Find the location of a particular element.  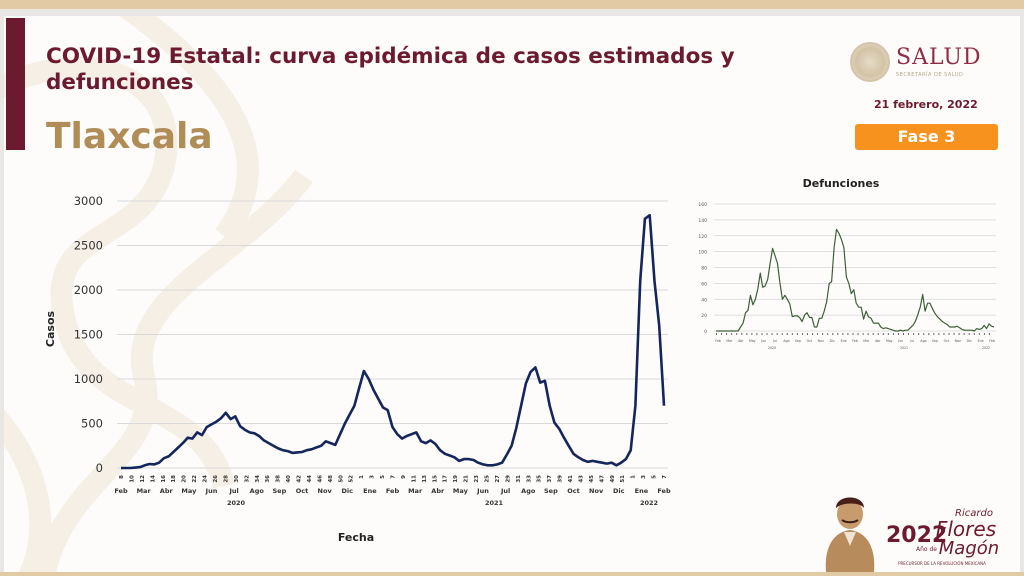

y-tick-label: 0 is located at coordinates (705, 332).